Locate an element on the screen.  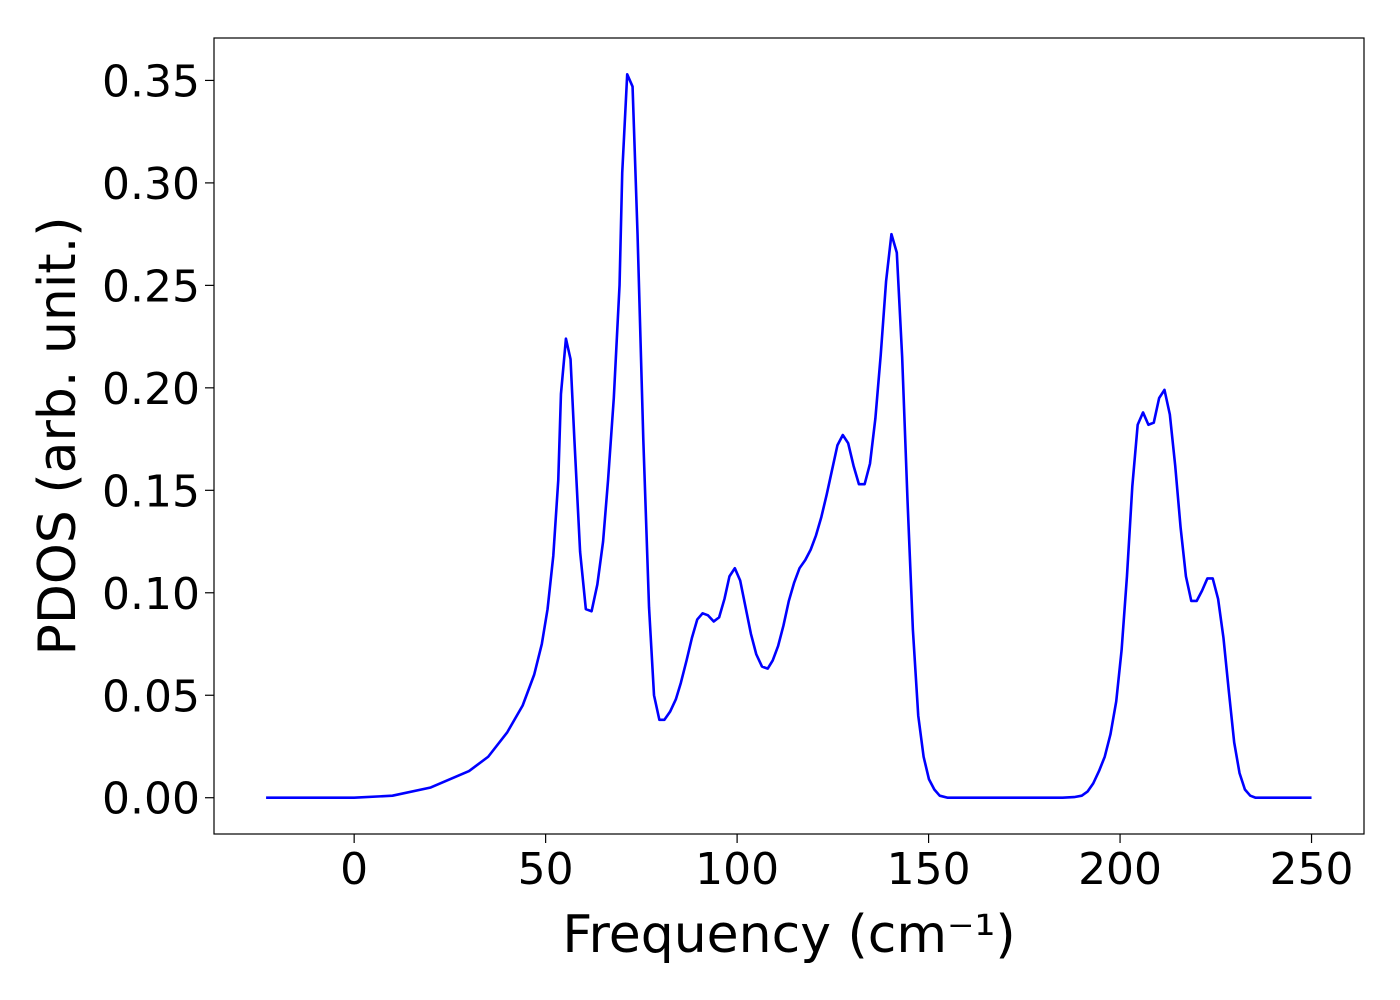
y-tick-label: 0.25 is located at coordinates (151, 286).